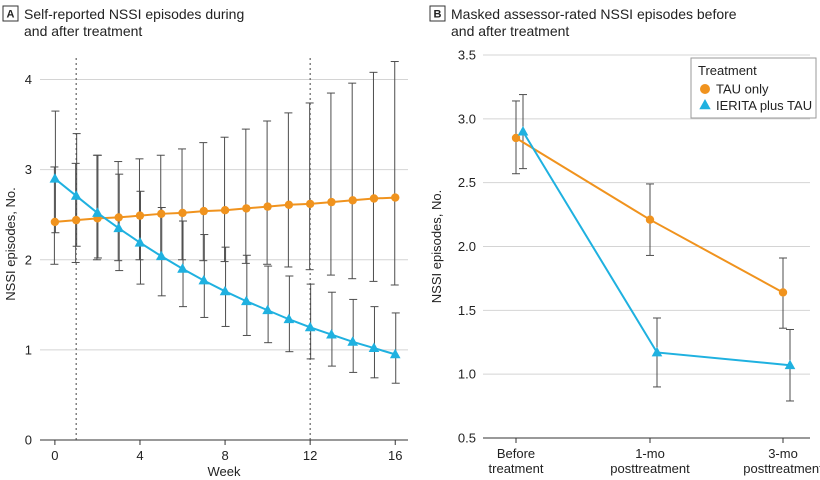 The height and width of the screenshot is (480, 820). I want to click on panel-a-y-tick-label: 1, so click(28, 349).